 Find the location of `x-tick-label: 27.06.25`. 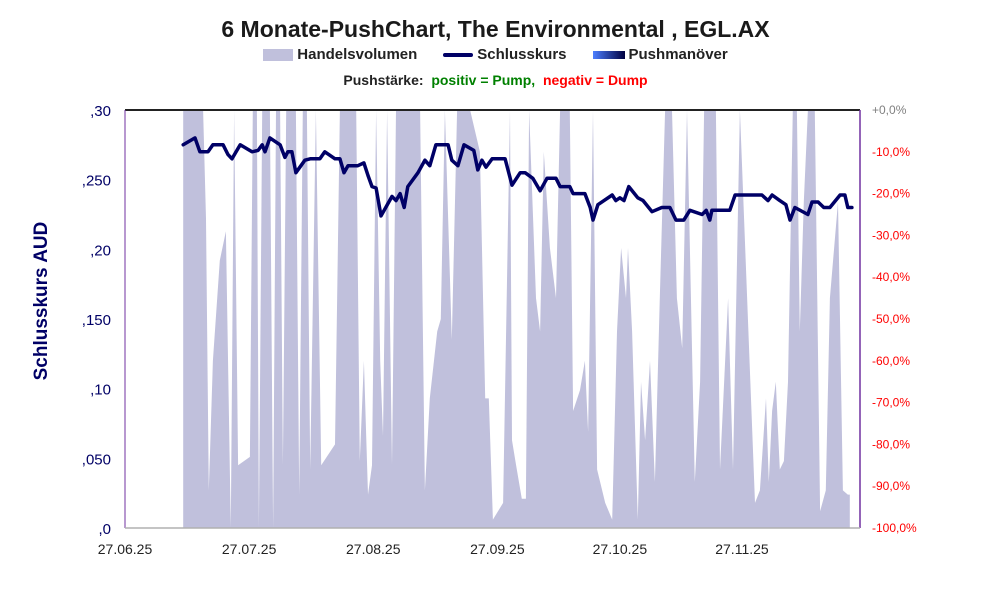

x-tick-label: 27.06.25 is located at coordinates (125, 549).